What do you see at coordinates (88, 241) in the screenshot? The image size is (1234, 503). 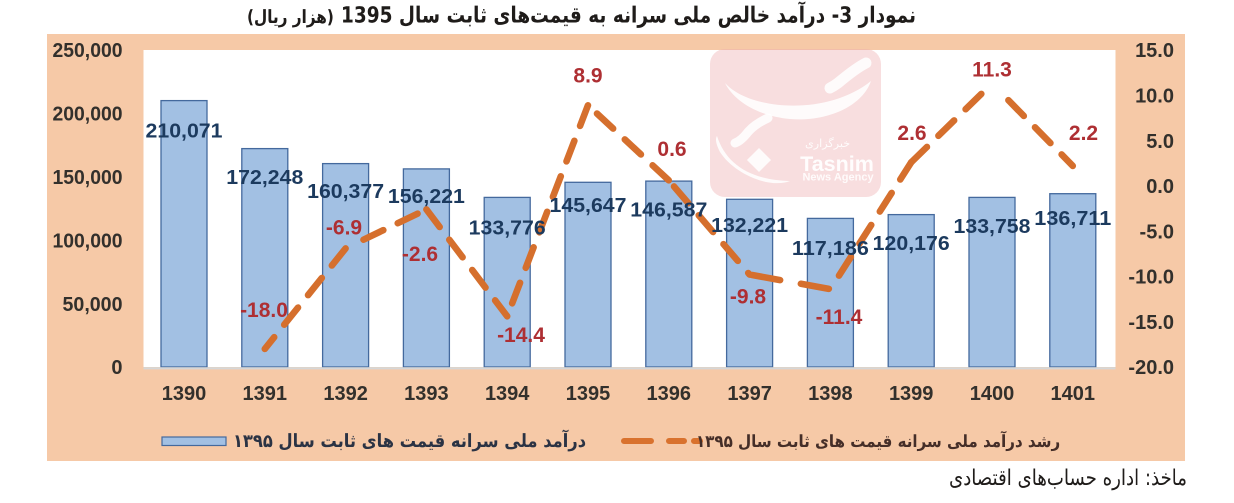 I see `svg-text: 100,000` at bounding box center [88, 241].